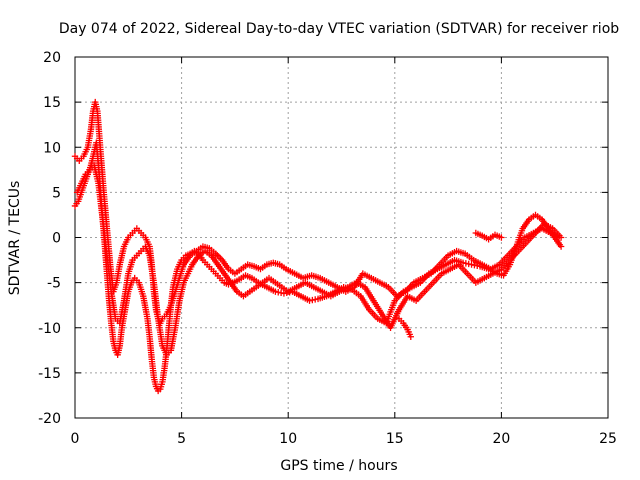 The width and height of the screenshot is (640, 480). Describe the element at coordinates (54, 284) in the screenshot. I see `y-tick-label: -5` at that location.